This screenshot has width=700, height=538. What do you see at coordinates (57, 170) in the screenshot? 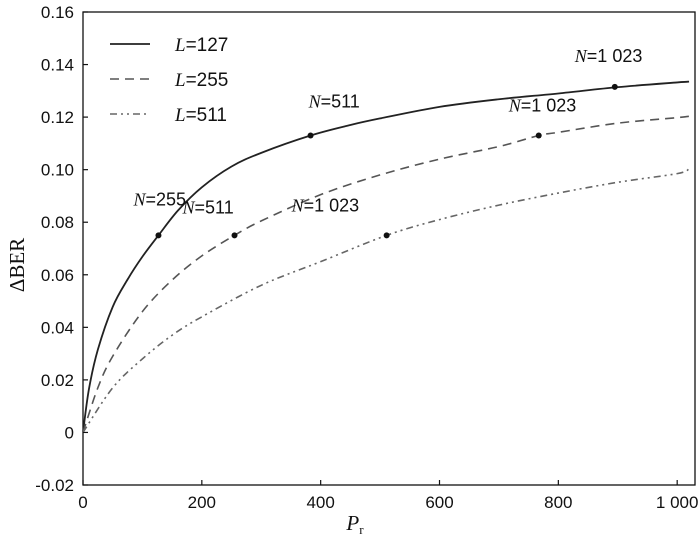
I see `y-tick-label: 0.10` at bounding box center [57, 170].